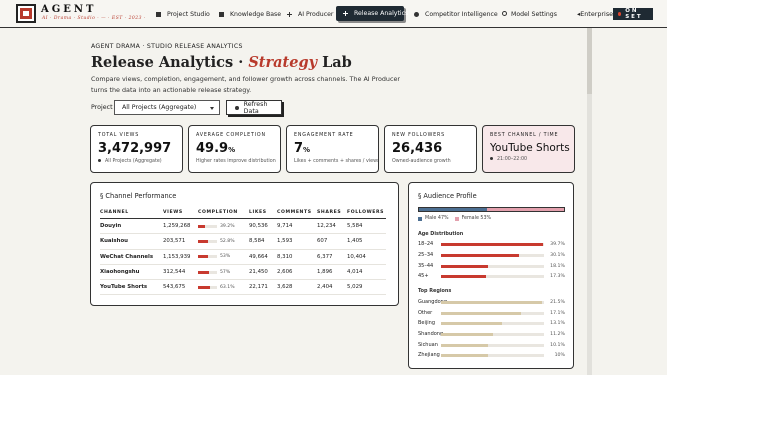 This screenshot has width=780, height=439. What do you see at coordinates (258, 226) in the screenshot?
I see `cell-likes: 90,536` at bounding box center [258, 226].